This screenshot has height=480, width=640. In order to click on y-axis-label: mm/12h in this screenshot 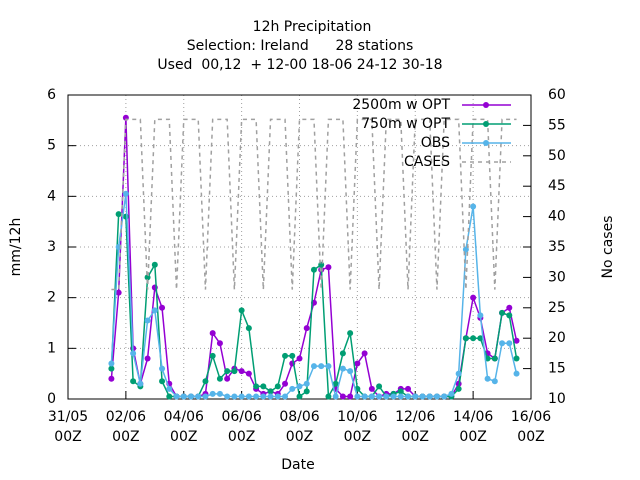, I will do `click(16, 247)`.